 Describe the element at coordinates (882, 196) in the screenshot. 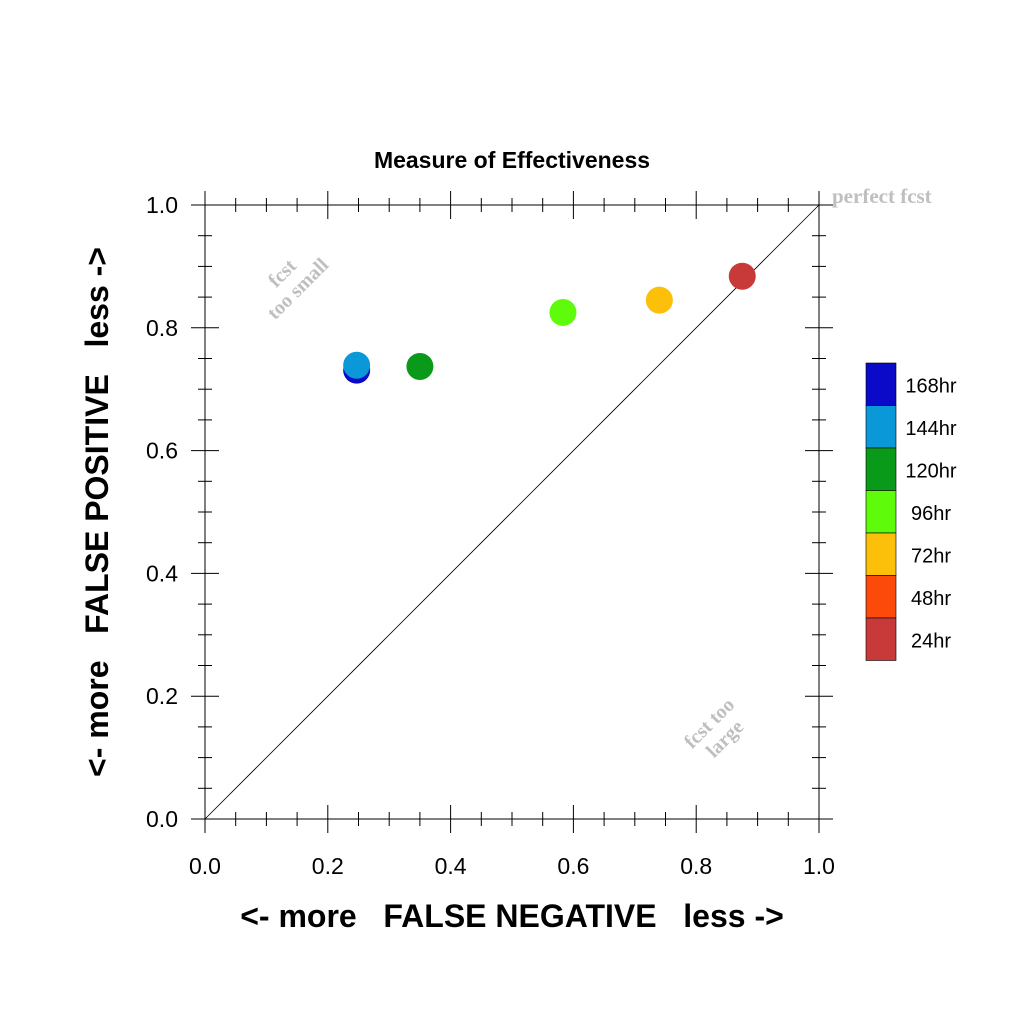

I see `annotation-perfect-fcst: perfect fcst` at that location.